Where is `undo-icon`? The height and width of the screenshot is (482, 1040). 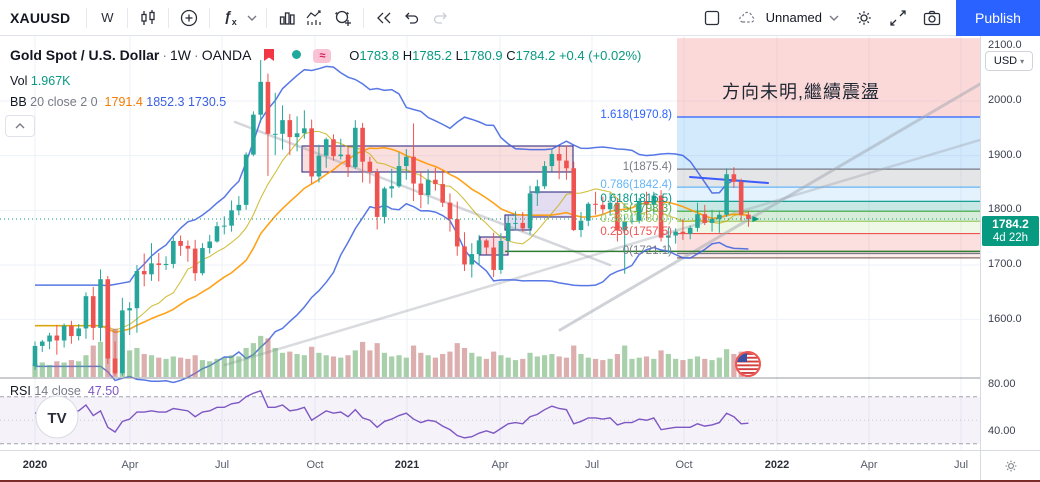
undo-icon is located at coordinates (412, 18).